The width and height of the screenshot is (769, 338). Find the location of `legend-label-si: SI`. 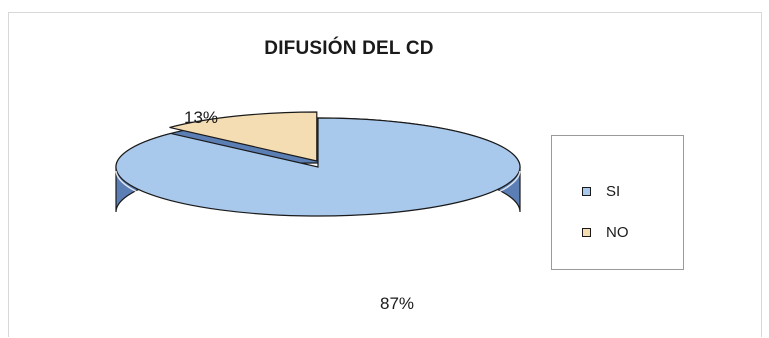

legend-label-si: SI is located at coordinates (613, 191).